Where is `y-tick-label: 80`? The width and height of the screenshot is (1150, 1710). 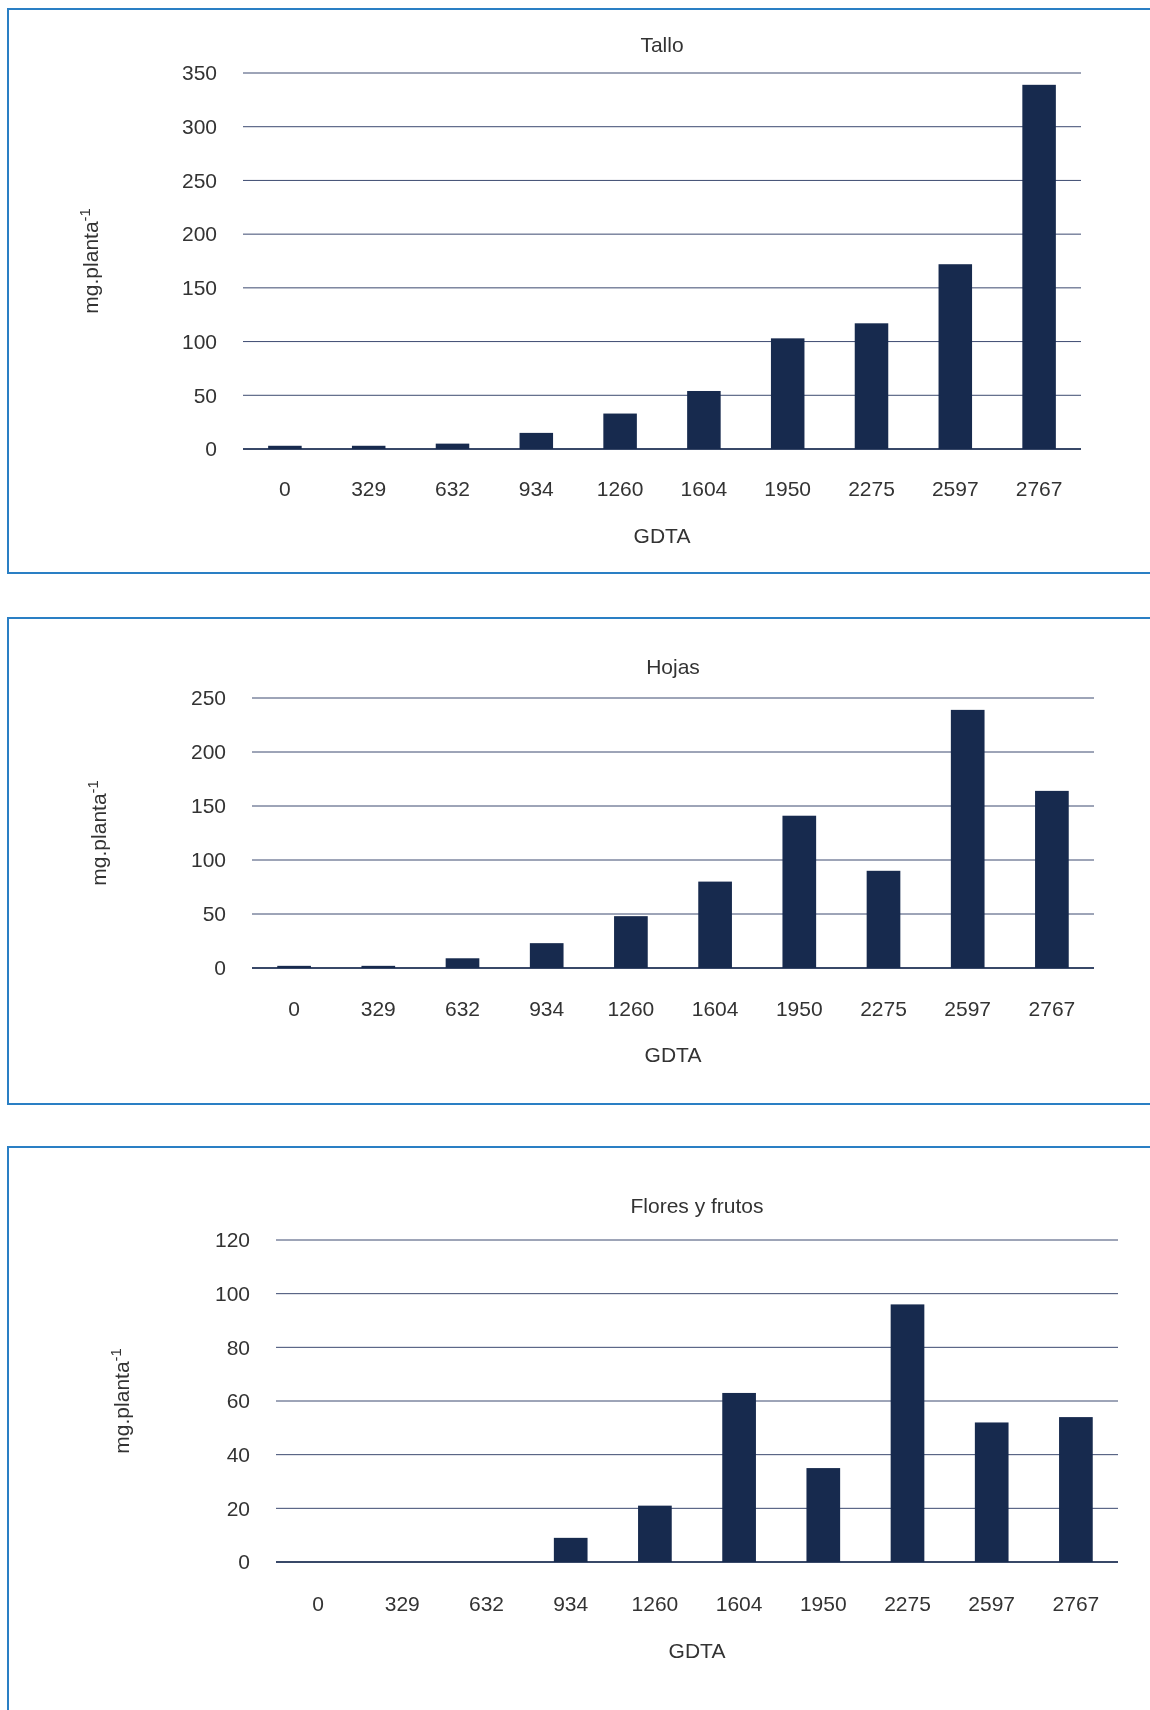
y-tick-label: 80 is located at coordinates (238, 1347).